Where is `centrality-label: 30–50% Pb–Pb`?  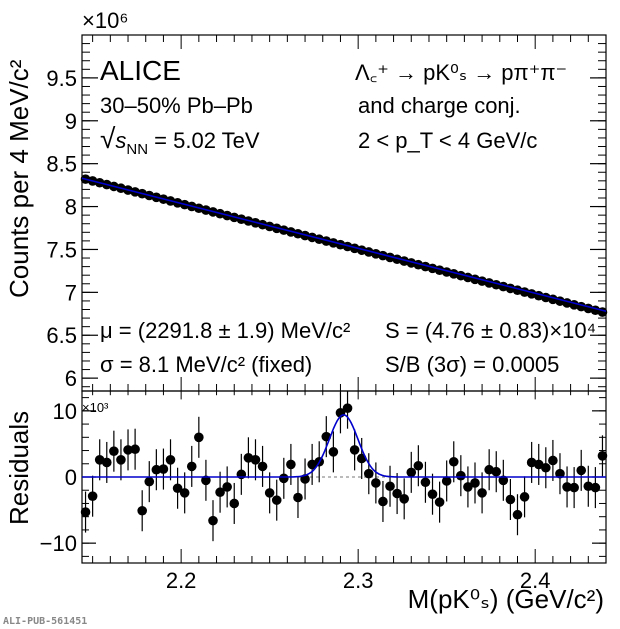 centrality-label: 30–50% Pb–Pb is located at coordinates (176, 105).